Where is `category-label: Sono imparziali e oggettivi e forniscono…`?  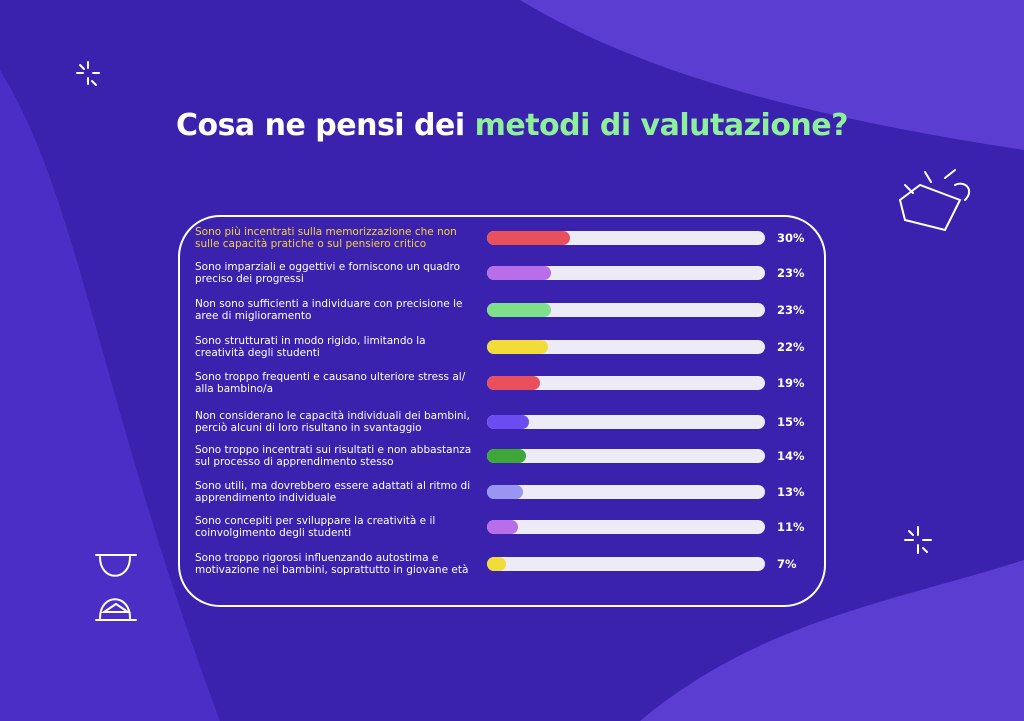 category-label: Sono imparziali e oggettivi e forniscono… is located at coordinates (328, 273).